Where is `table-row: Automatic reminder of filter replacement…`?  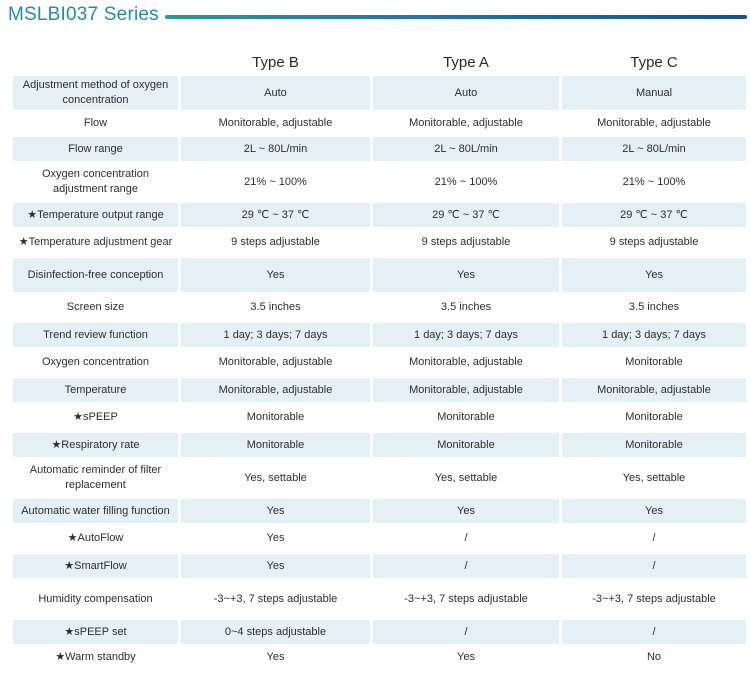 table-row: Automatic reminder of filter replacement… is located at coordinates (379, 478).